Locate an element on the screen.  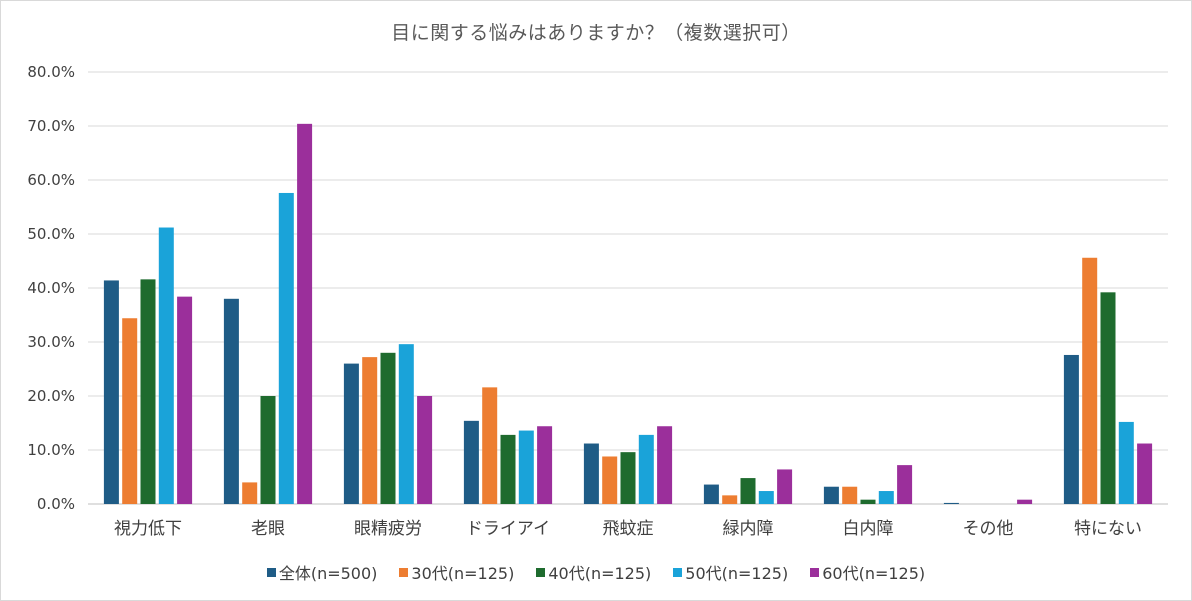
x-tick-label: 緑内障 is located at coordinates (748, 529).